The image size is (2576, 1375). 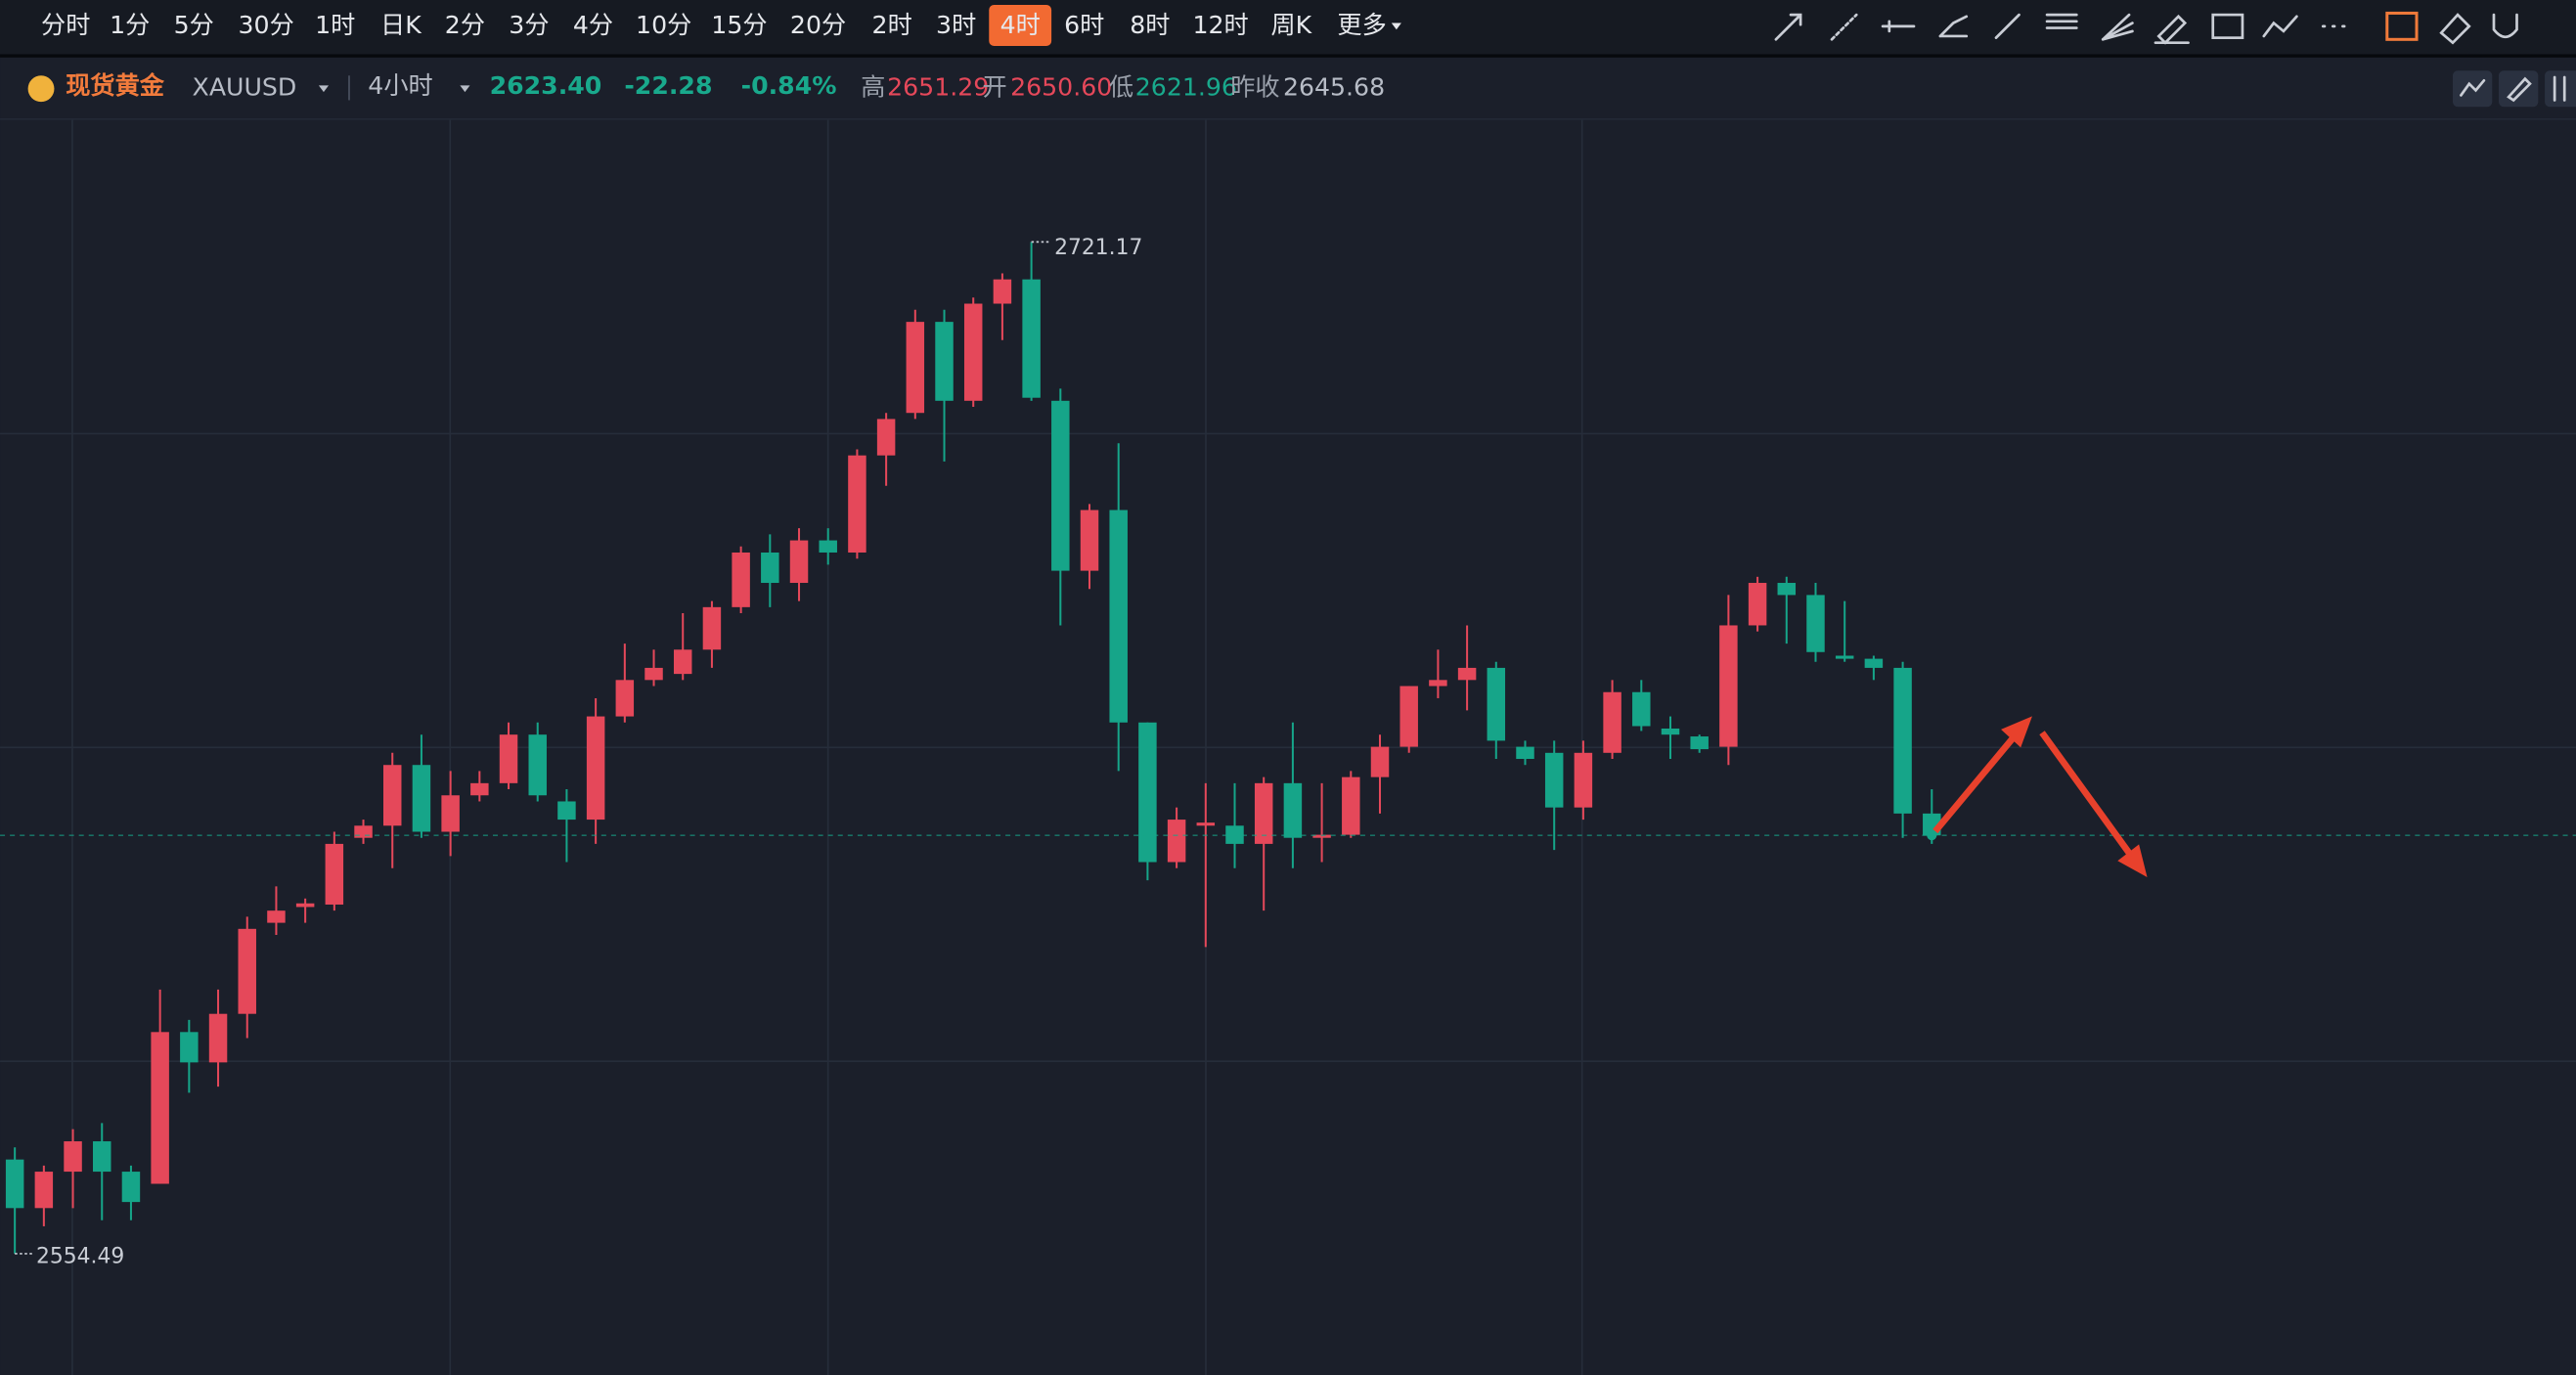 I want to click on chart-buttons, so click(x=2514, y=89).